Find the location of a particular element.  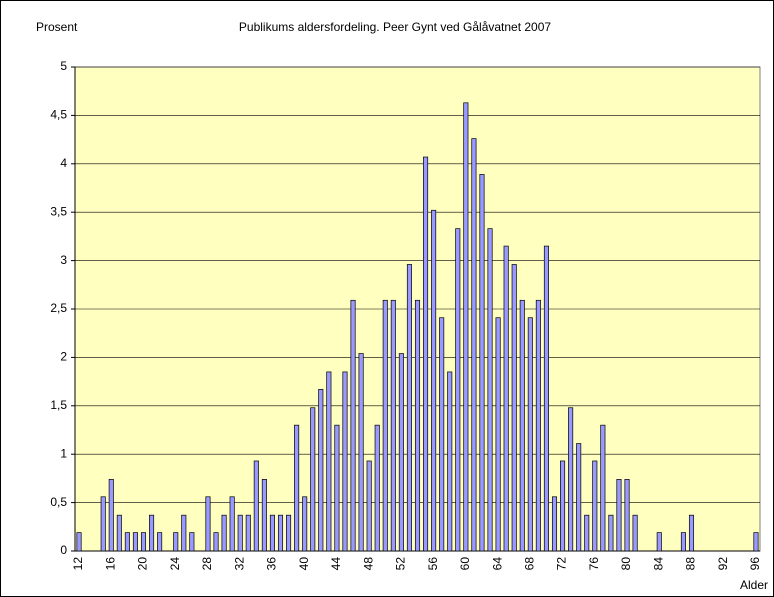

y-tick-label: 0,5 is located at coordinates (58, 502).